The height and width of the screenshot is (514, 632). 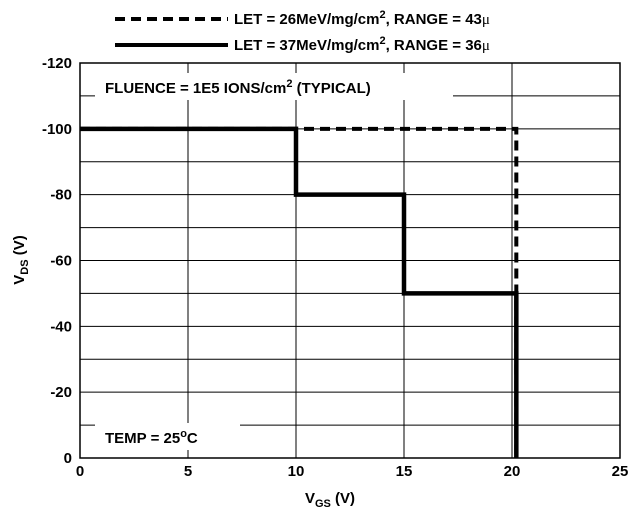 What do you see at coordinates (289, 84) in the screenshot?
I see `fluence-superscript: 2` at bounding box center [289, 84].